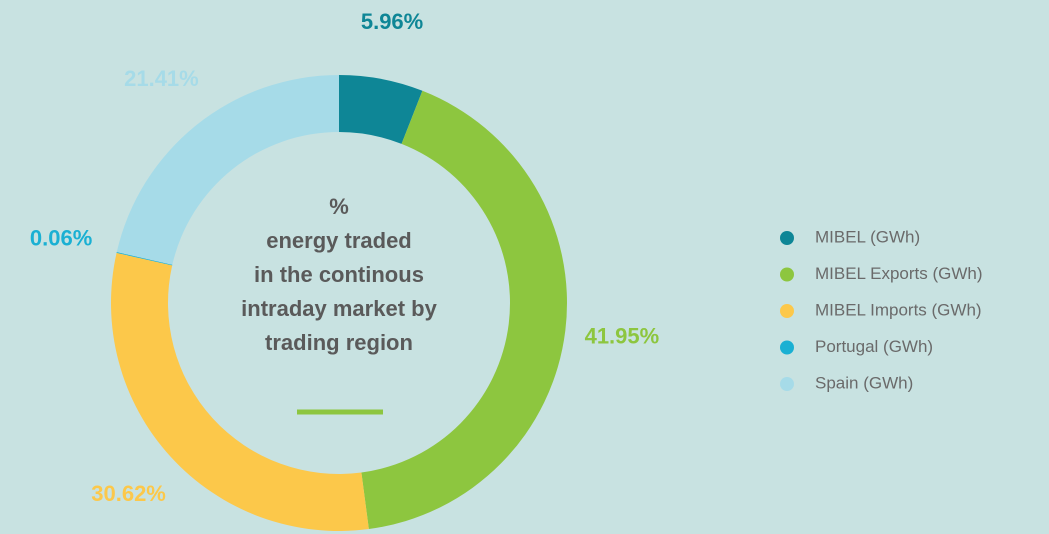  I want to click on chart-title: energy traded, so click(339, 240).